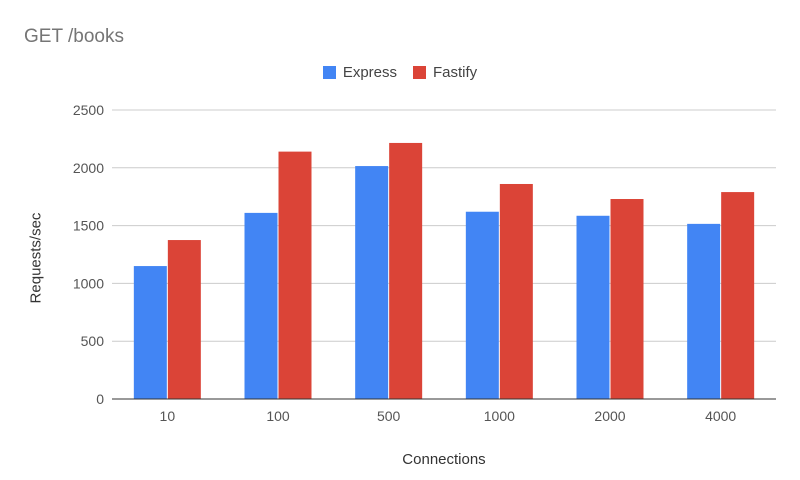  What do you see at coordinates (88, 283) in the screenshot?
I see `y-tick-label-1000: 1000` at bounding box center [88, 283].